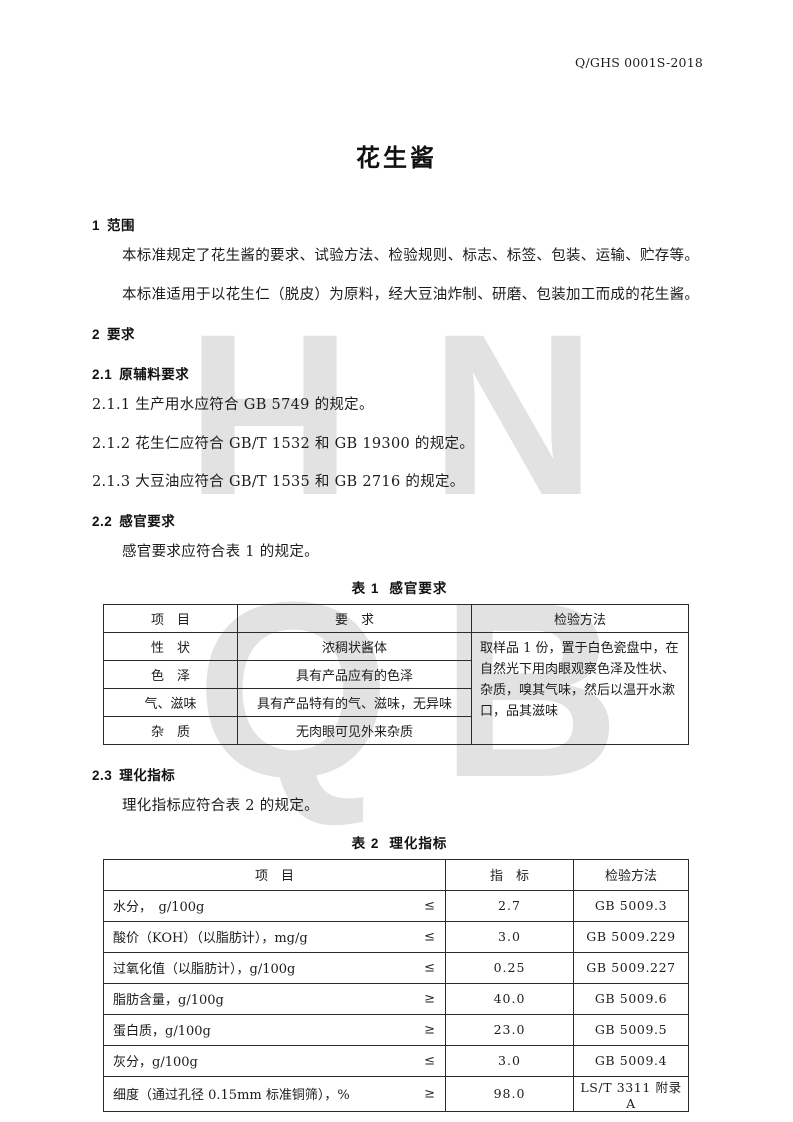 This screenshot has height=1122, width=793. What do you see at coordinates (631, 1029) in the screenshot?
I see `table2-method-4: GB 5009.5` at bounding box center [631, 1029].